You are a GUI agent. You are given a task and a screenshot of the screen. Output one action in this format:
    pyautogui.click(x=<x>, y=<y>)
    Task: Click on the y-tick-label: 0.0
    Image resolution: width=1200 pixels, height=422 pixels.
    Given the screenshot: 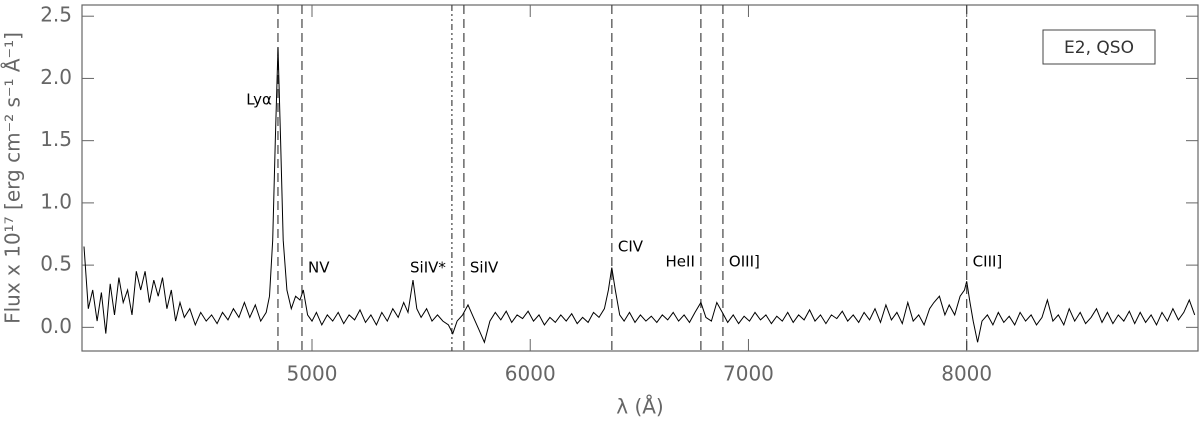 What is the action you would take?
    pyautogui.click(x=56, y=326)
    